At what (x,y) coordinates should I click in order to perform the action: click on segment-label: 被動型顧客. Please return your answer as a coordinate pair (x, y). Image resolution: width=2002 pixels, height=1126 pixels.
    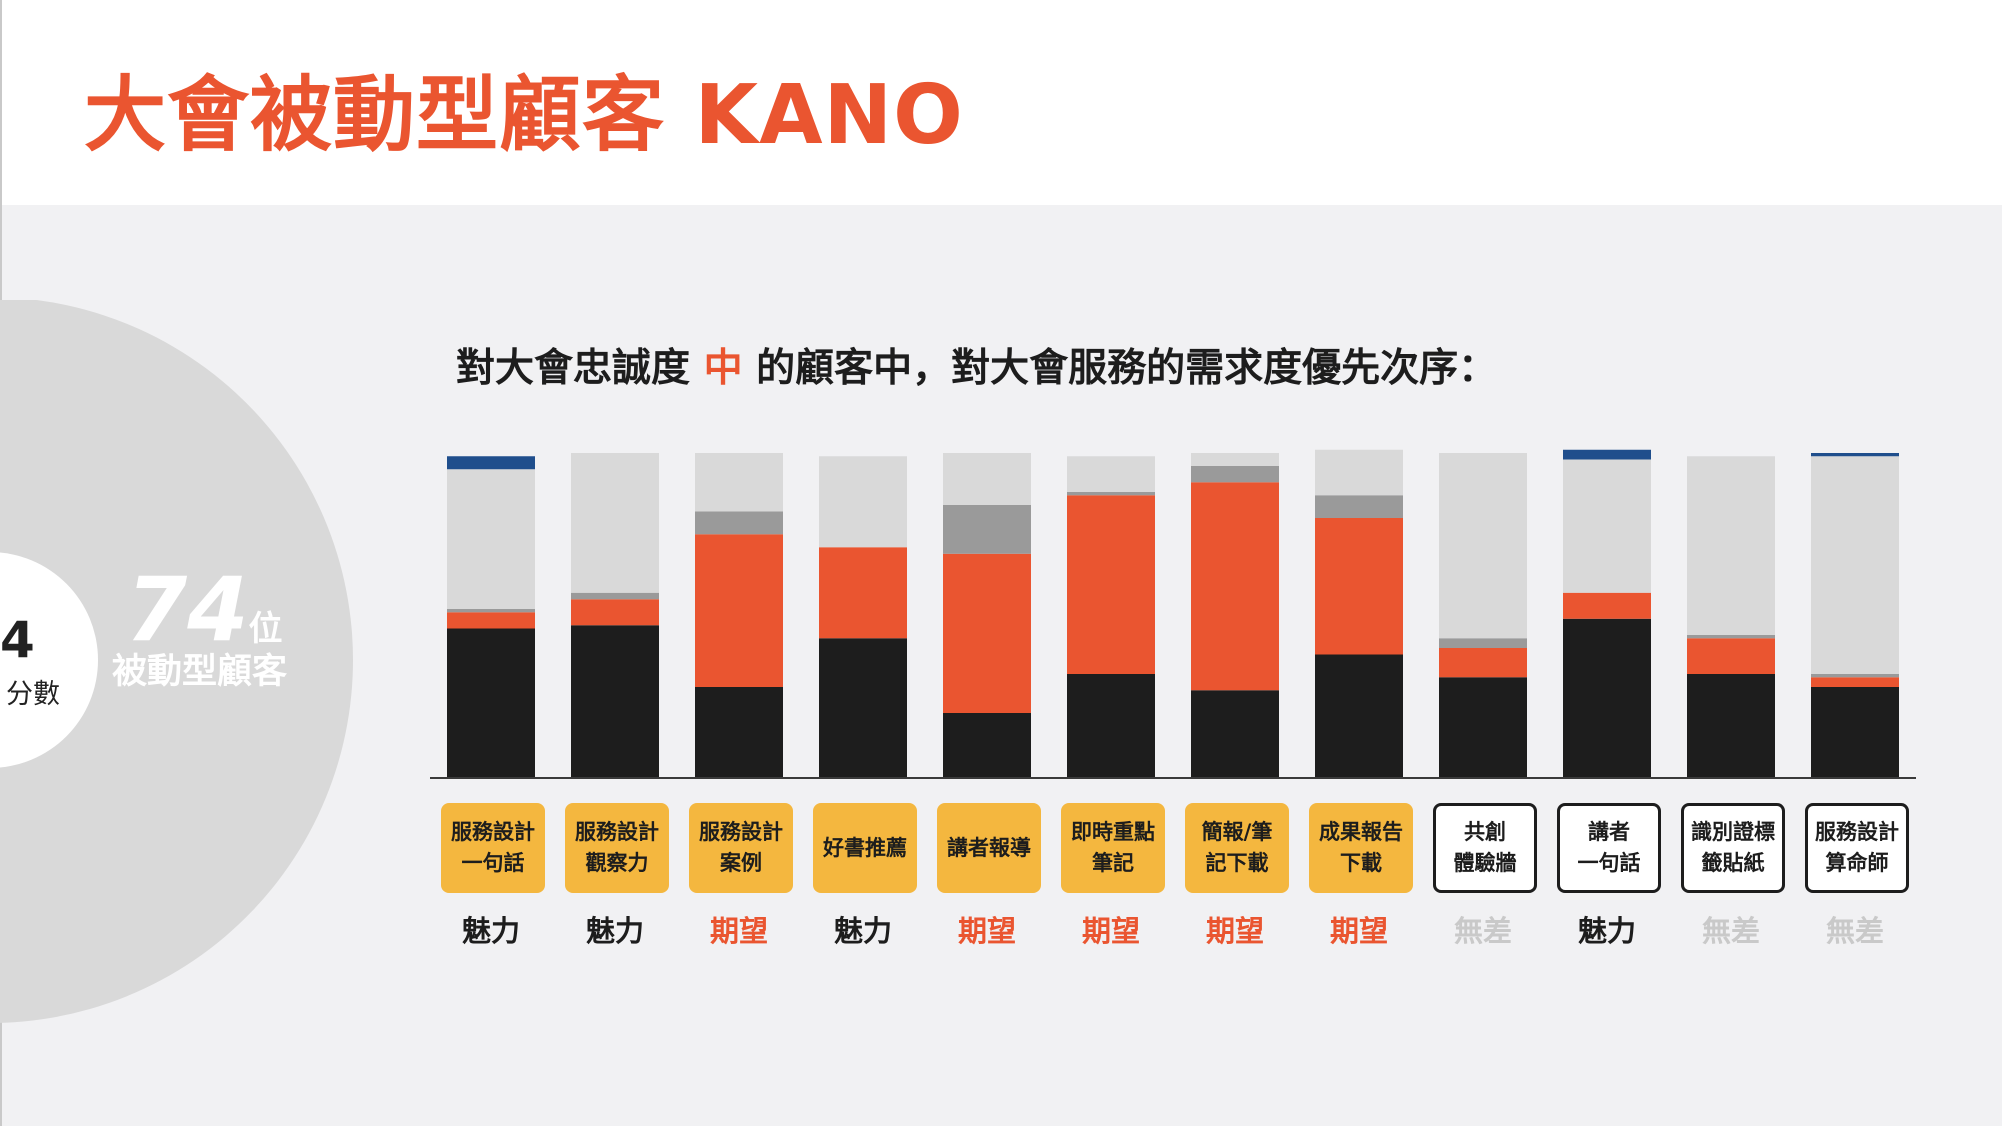
    Looking at the image, I should click on (200, 672).